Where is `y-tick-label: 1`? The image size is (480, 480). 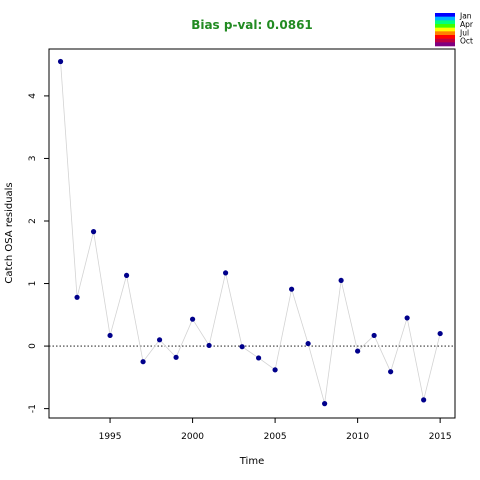
y-tick-label: 1 is located at coordinates (33, 284).